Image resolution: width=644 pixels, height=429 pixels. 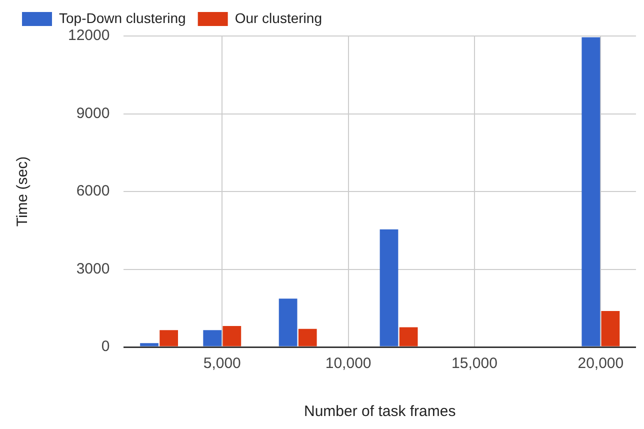 What do you see at coordinates (23, 191) in the screenshot?
I see `y-axis-title: Time (sec)` at bounding box center [23, 191].